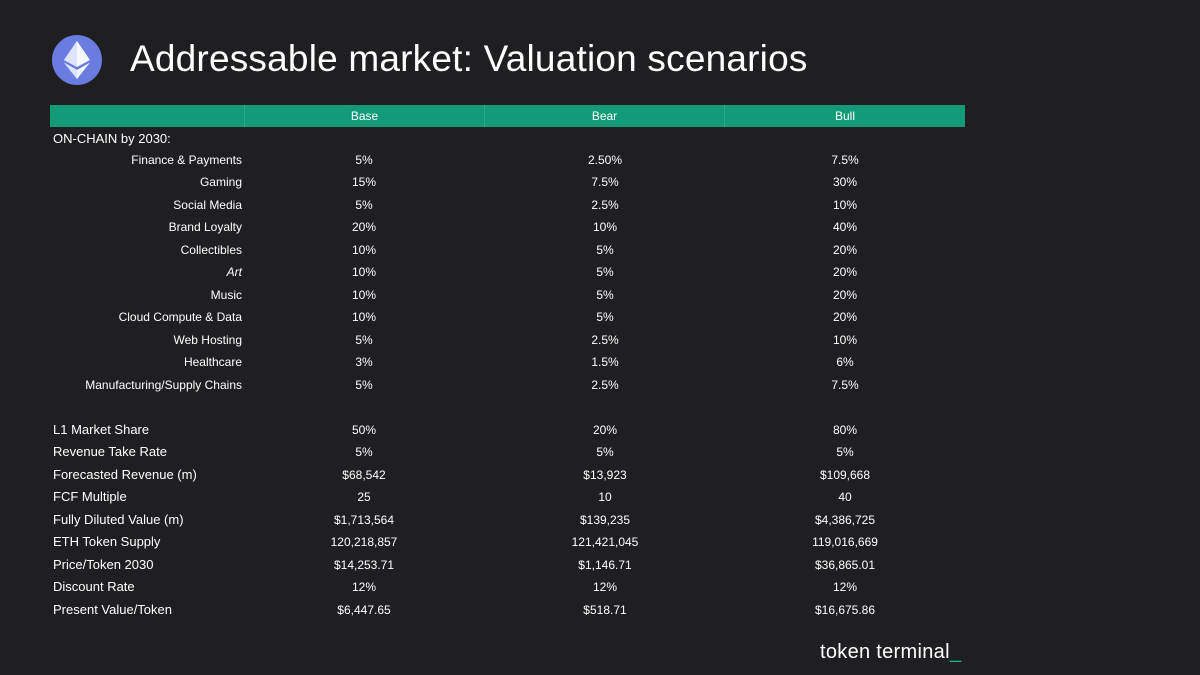  Describe the element at coordinates (125, 474) in the screenshot. I see `row-label: Forecasted Revenue (m)` at that location.